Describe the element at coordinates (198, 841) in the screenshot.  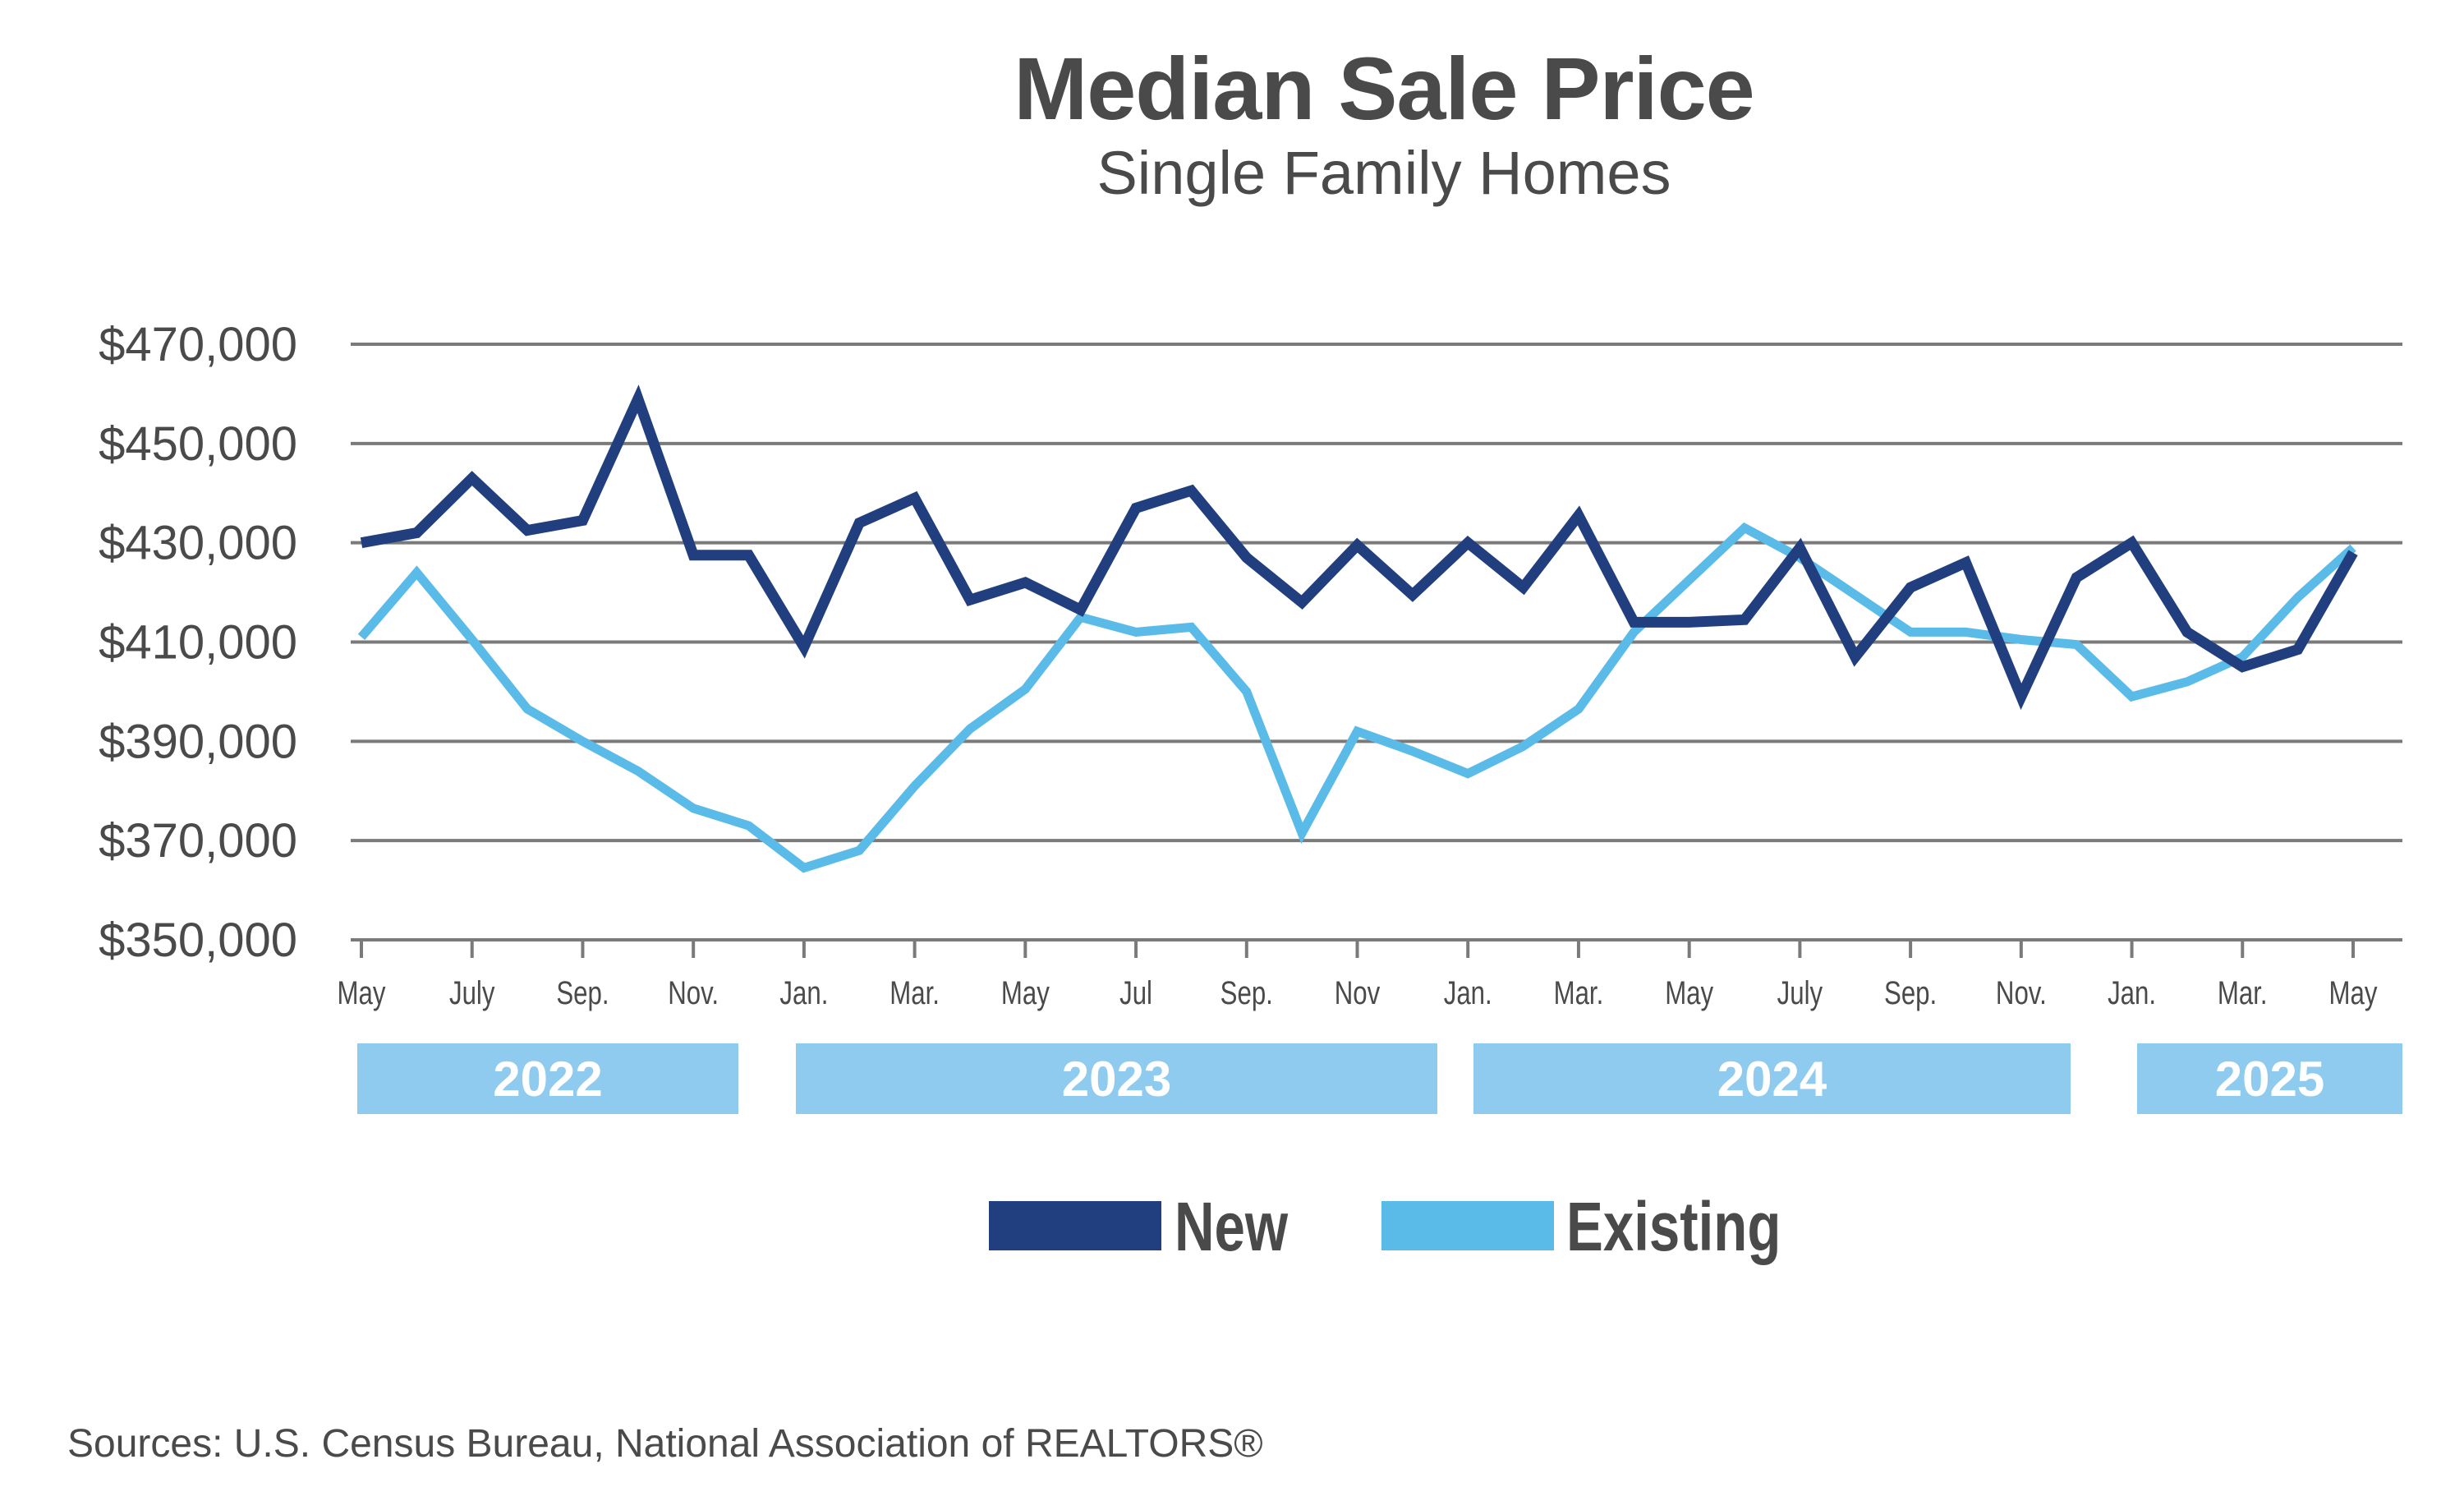
I see `y-tick-label: $370,000` at that location.